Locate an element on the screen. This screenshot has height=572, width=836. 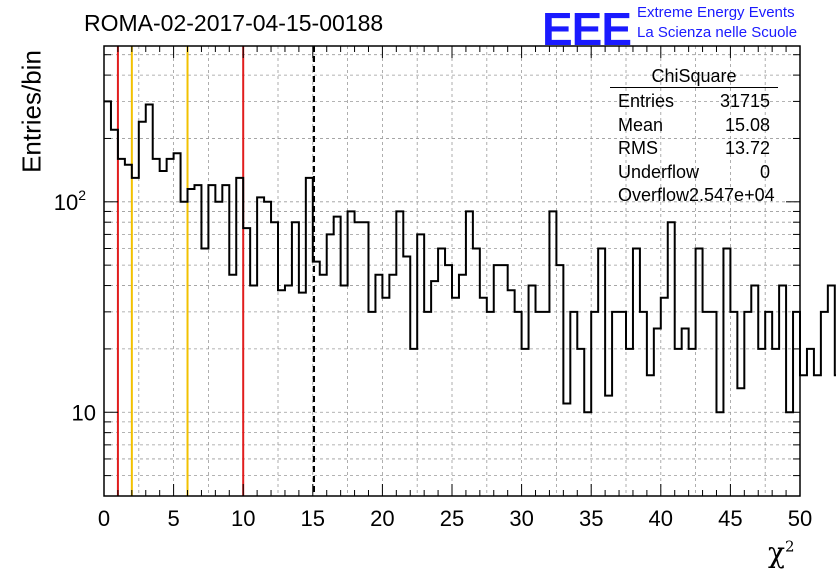
x-tick-label: 25 is located at coordinates (452, 518).